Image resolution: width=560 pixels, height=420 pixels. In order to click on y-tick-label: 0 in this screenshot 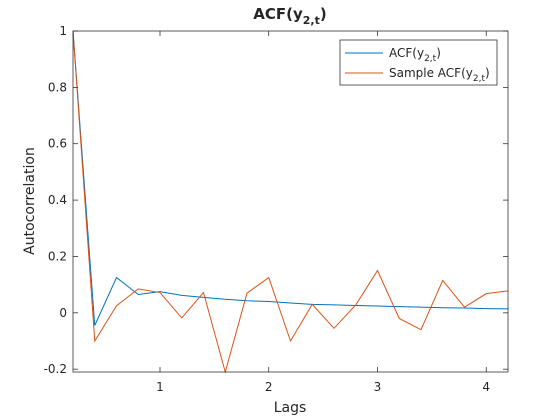, I will do `click(63, 313)`.